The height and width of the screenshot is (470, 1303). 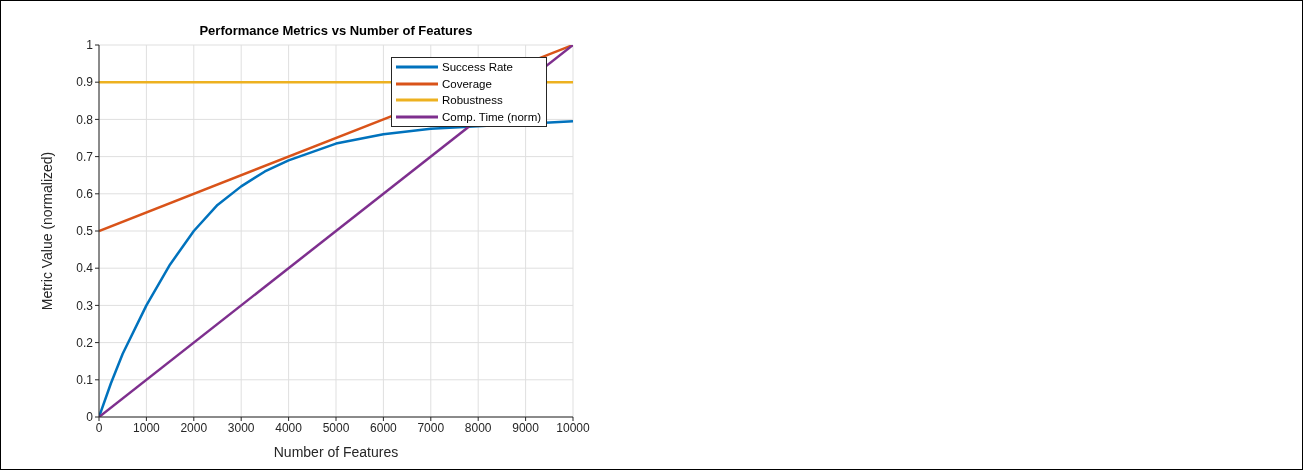 What do you see at coordinates (526, 427) in the screenshot?
I see `x-tick-label: 9000` at bounding box center [526, 427].